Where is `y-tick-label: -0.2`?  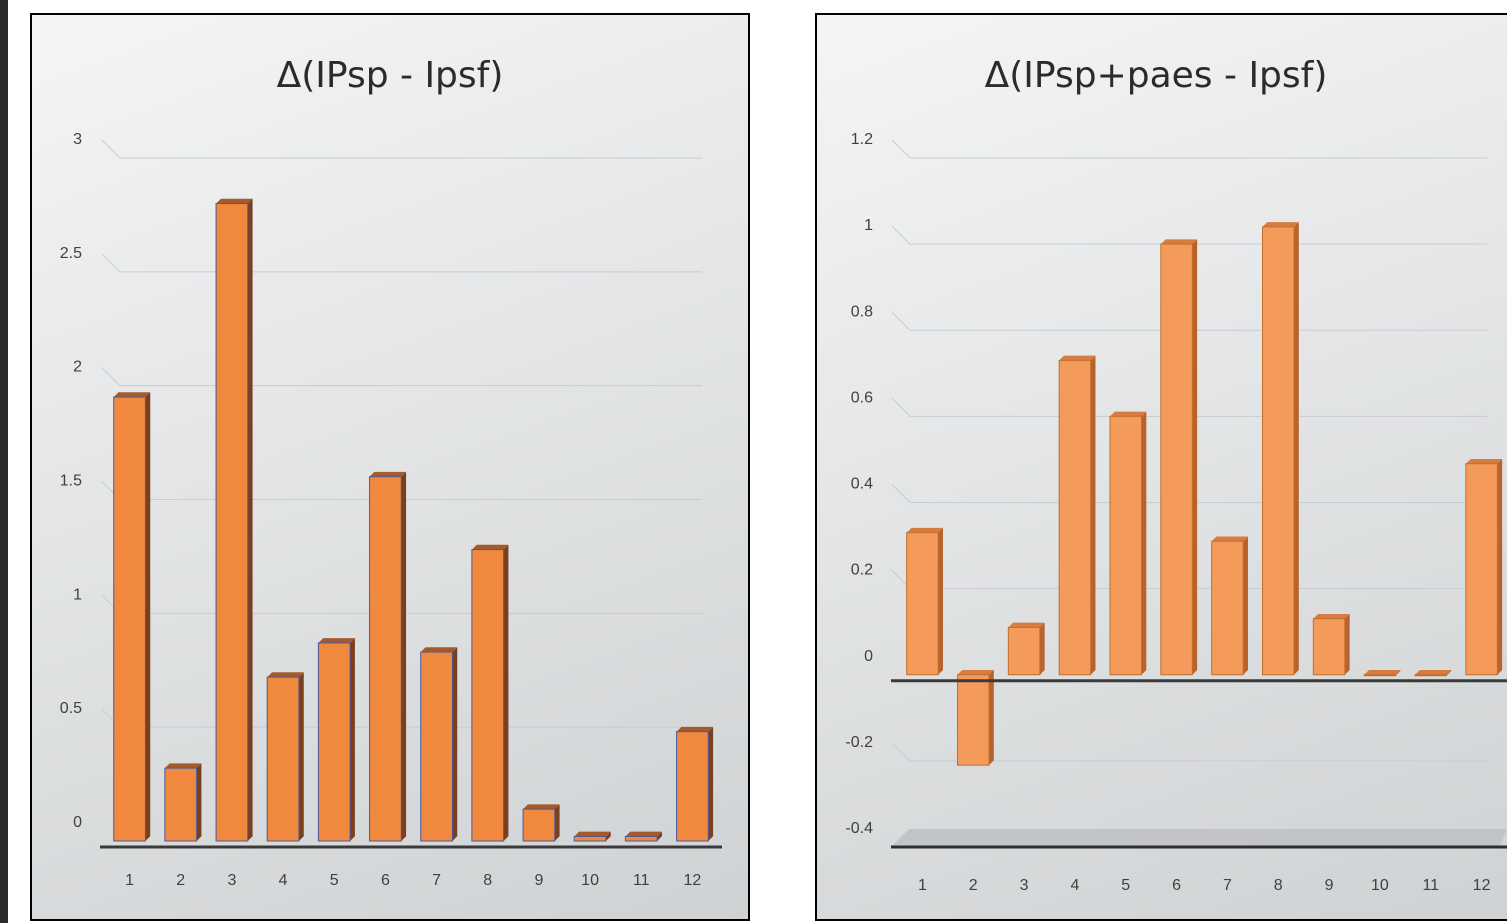
y-tick-label: -0.2 is located at coordinates (859, 742).